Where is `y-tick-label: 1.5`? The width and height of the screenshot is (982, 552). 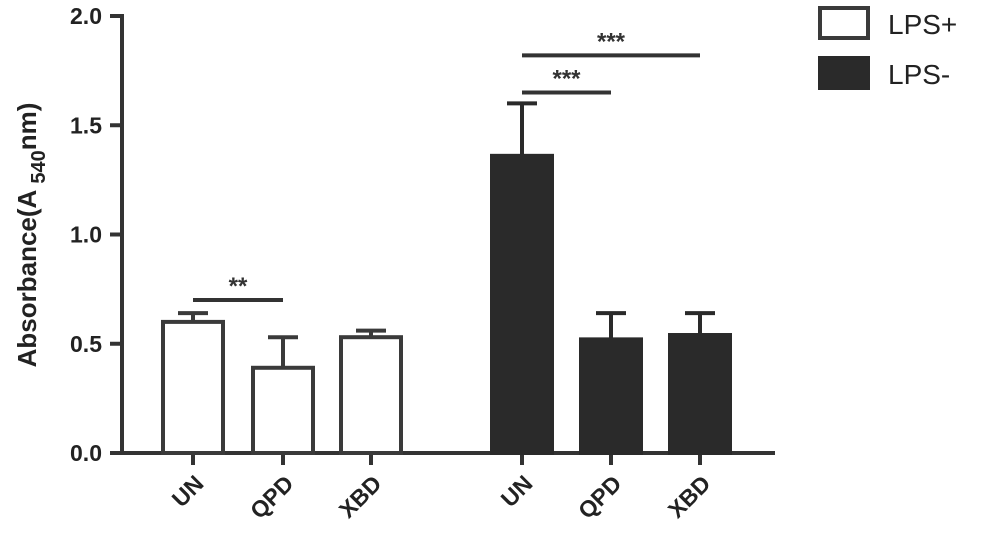 y-tick-label: 1.5 is located at coordinates (86, 125).